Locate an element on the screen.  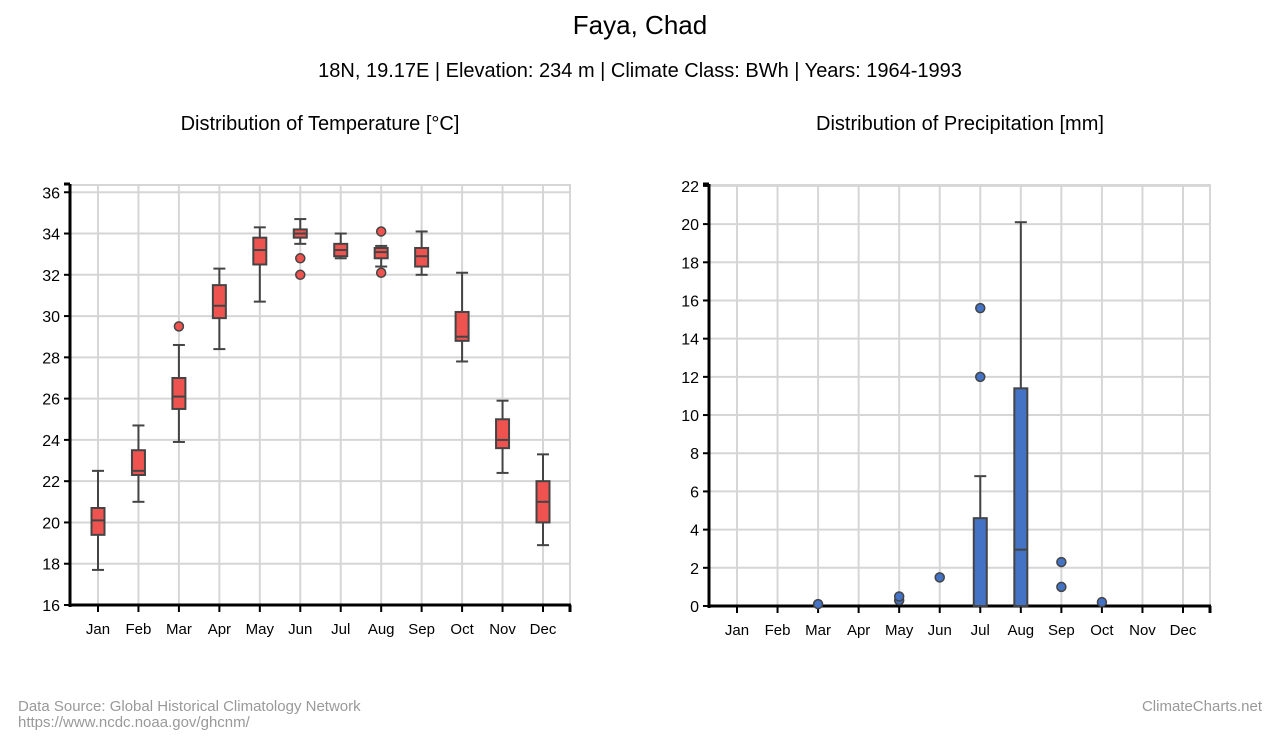
precip-x-tick-label: Dec is located at coordinates (1183, 630).